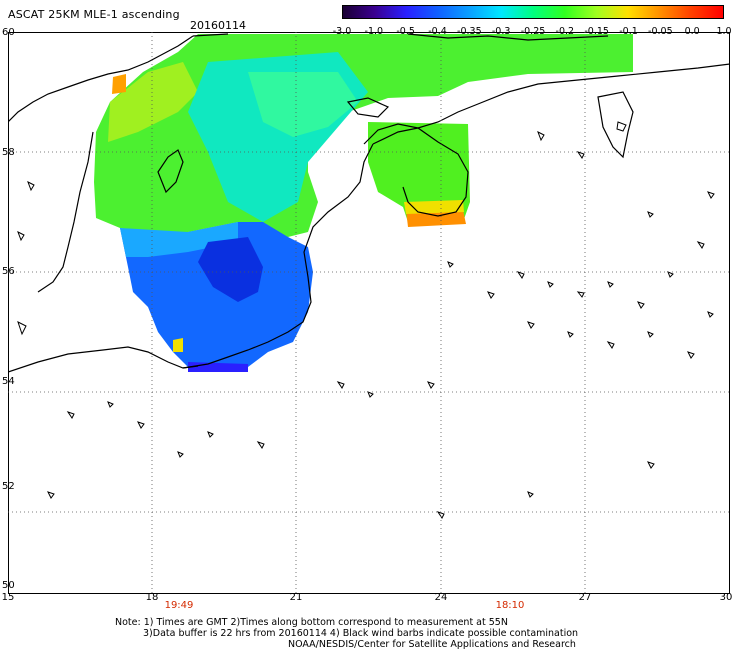  Describe the element at coordinates (178, 345) in the screenshot. I see `swath-yellow-patch` at that location.